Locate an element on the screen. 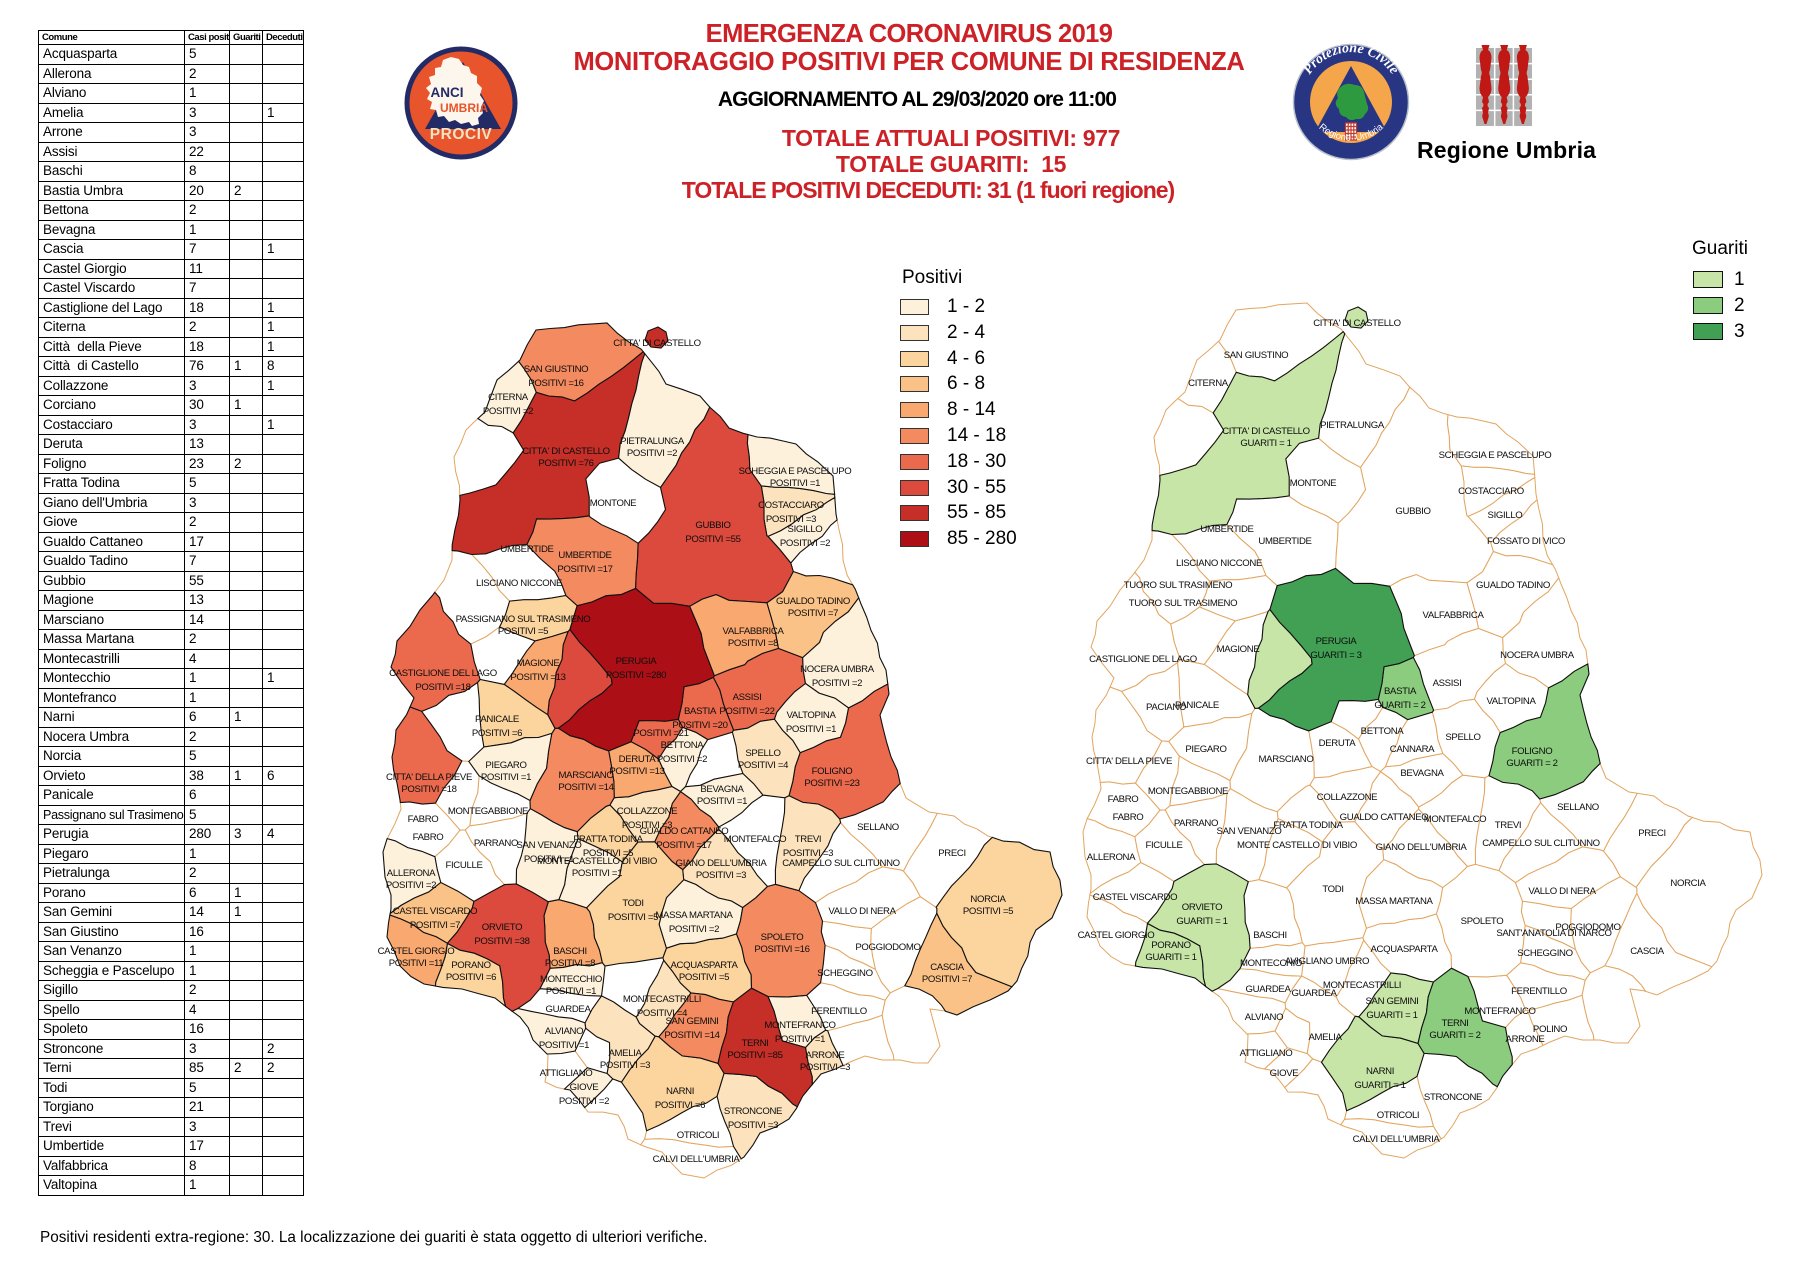 This screenshot has width=1819, height=1284. svg-text: PIETRALUNGA is located at coordinates (1352, 425).